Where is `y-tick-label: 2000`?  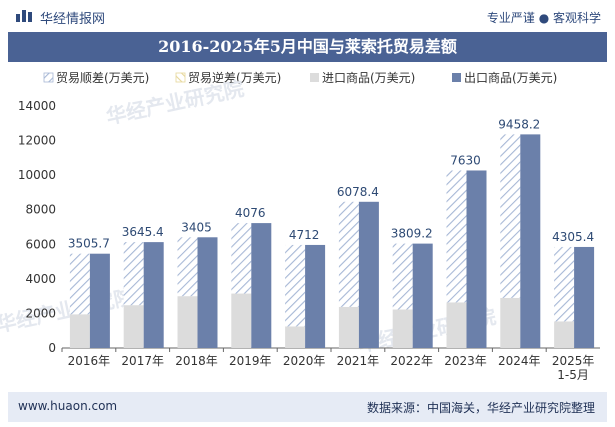 y-tick-label: 2000 is located at coordinates (40, 313).